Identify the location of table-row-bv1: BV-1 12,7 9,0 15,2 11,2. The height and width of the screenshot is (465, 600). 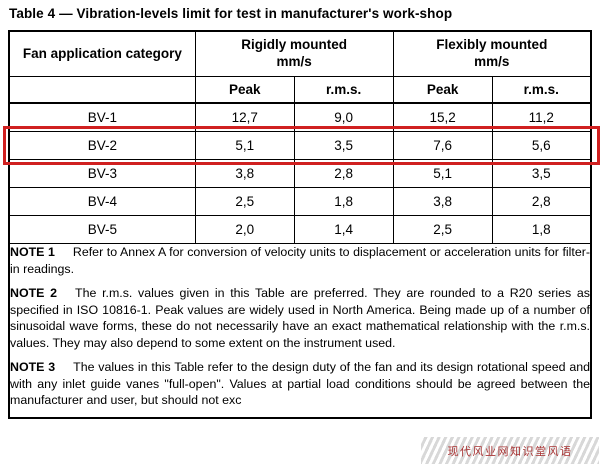
(300, 117).